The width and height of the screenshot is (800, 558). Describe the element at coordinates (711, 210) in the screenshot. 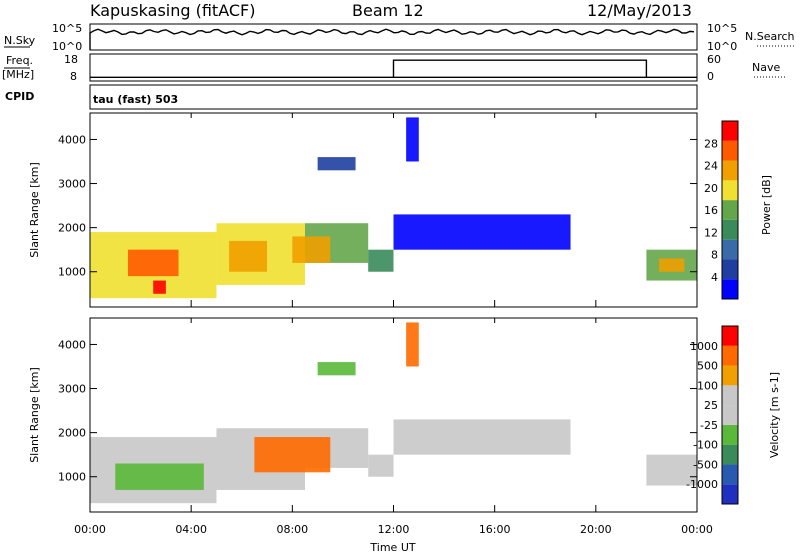

I see `colorbar-tick-label: 16` at that location.